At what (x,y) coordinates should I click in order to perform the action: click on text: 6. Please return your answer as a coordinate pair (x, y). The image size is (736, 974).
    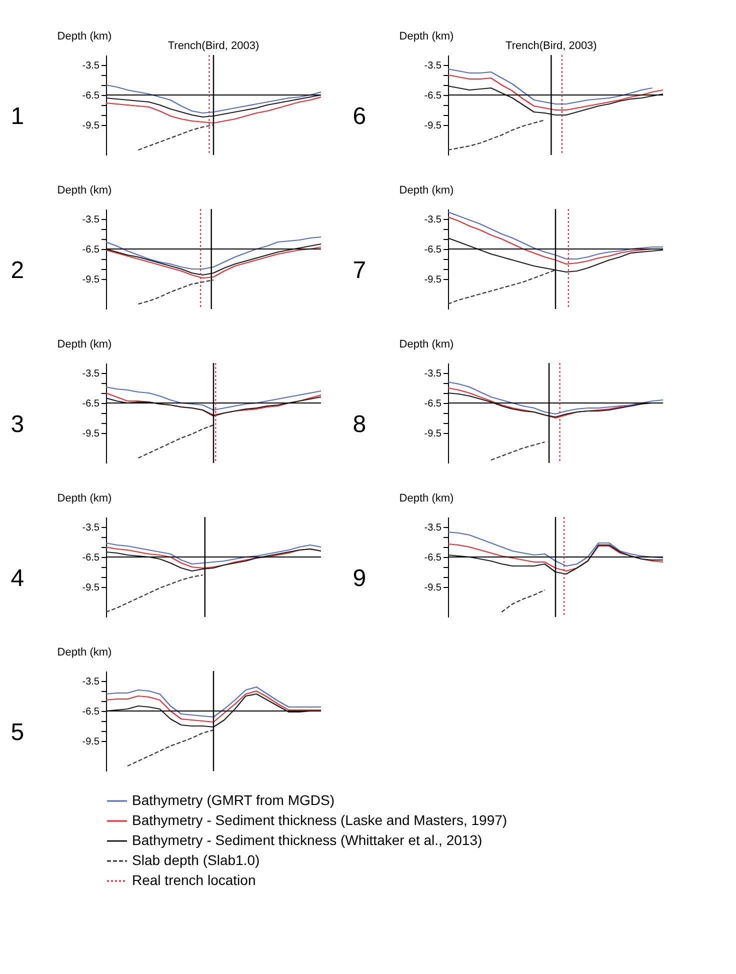
    Looking at the image, I should click on (359, 116).